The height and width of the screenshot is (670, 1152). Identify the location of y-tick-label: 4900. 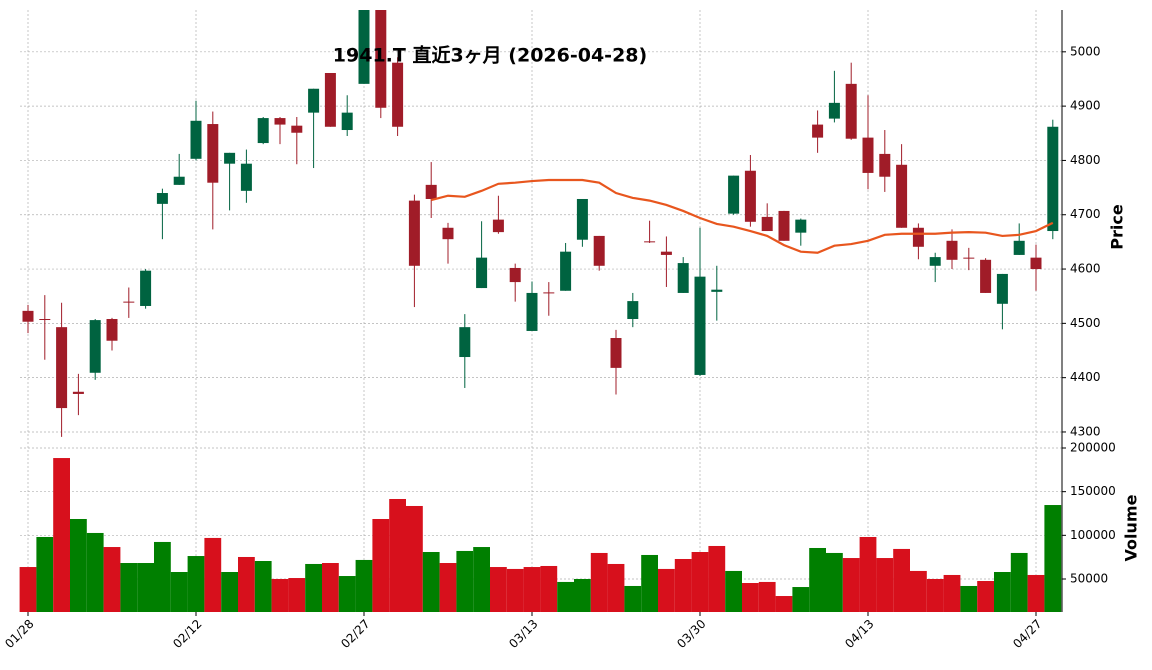
(1085, 106).